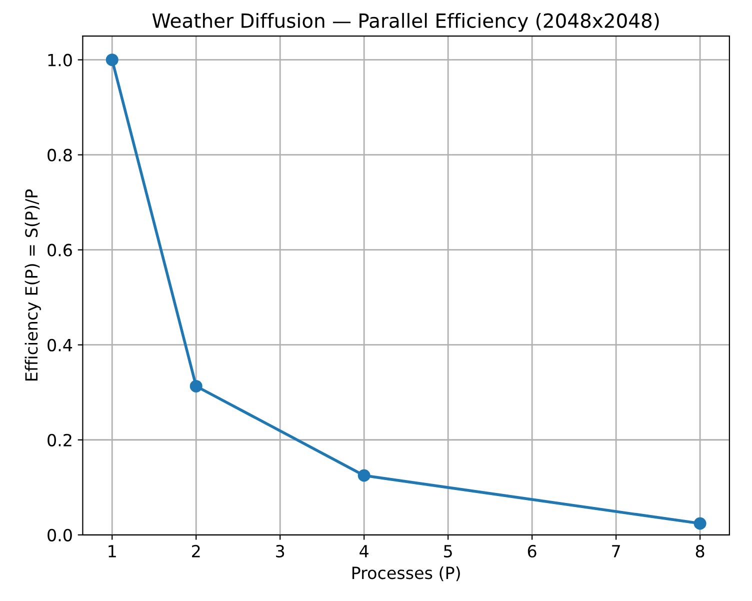 This screenshot has height=601, width=752. I want to click on x-tick-label: 8, so click(700, 551).